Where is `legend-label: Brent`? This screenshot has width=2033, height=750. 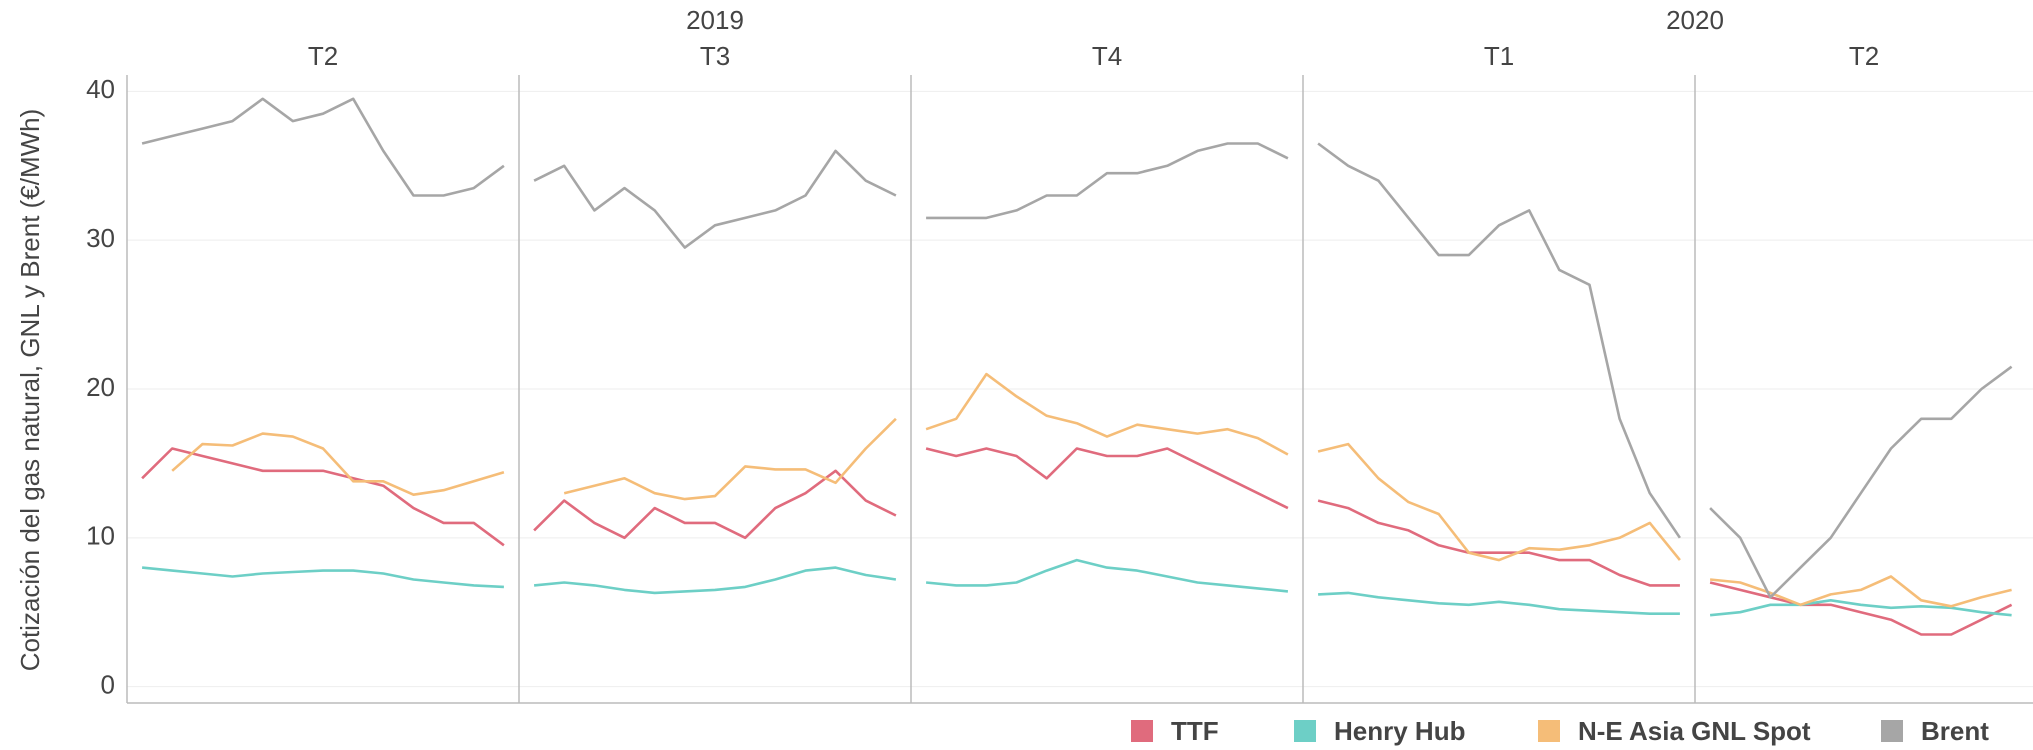
legend-label: Brent is located at coordinates (1955, 731).